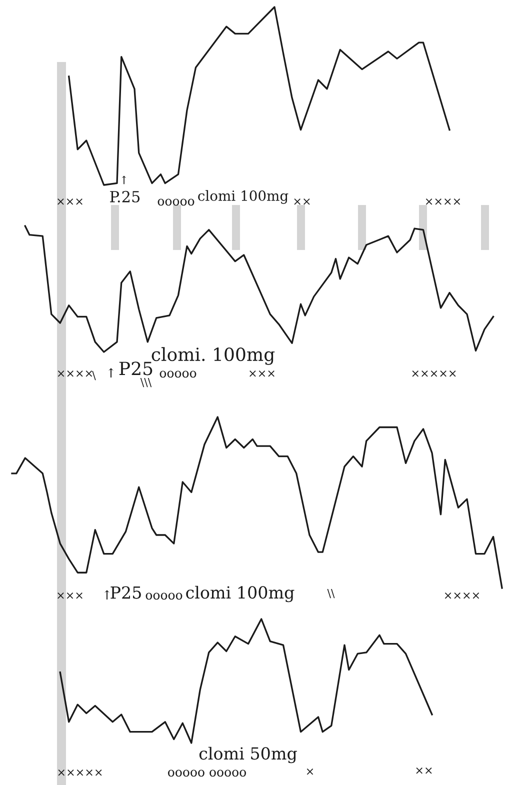  What do you see at coordinates (124, 180) in the screenshot?
I see `annotation: ↑` at bounding box center [124, 180].